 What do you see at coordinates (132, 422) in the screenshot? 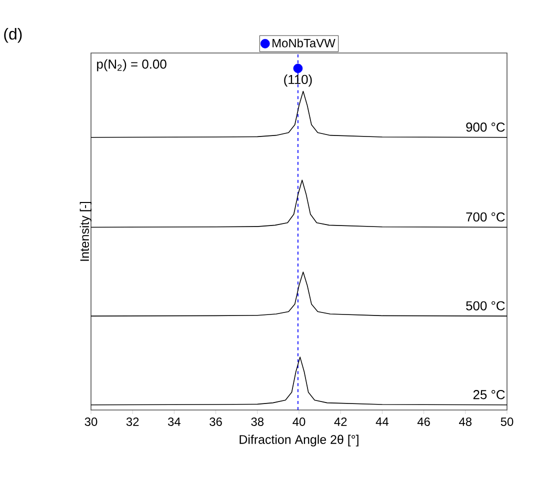
I see `x-tick-label: 32` at bounding box center [132, 422].